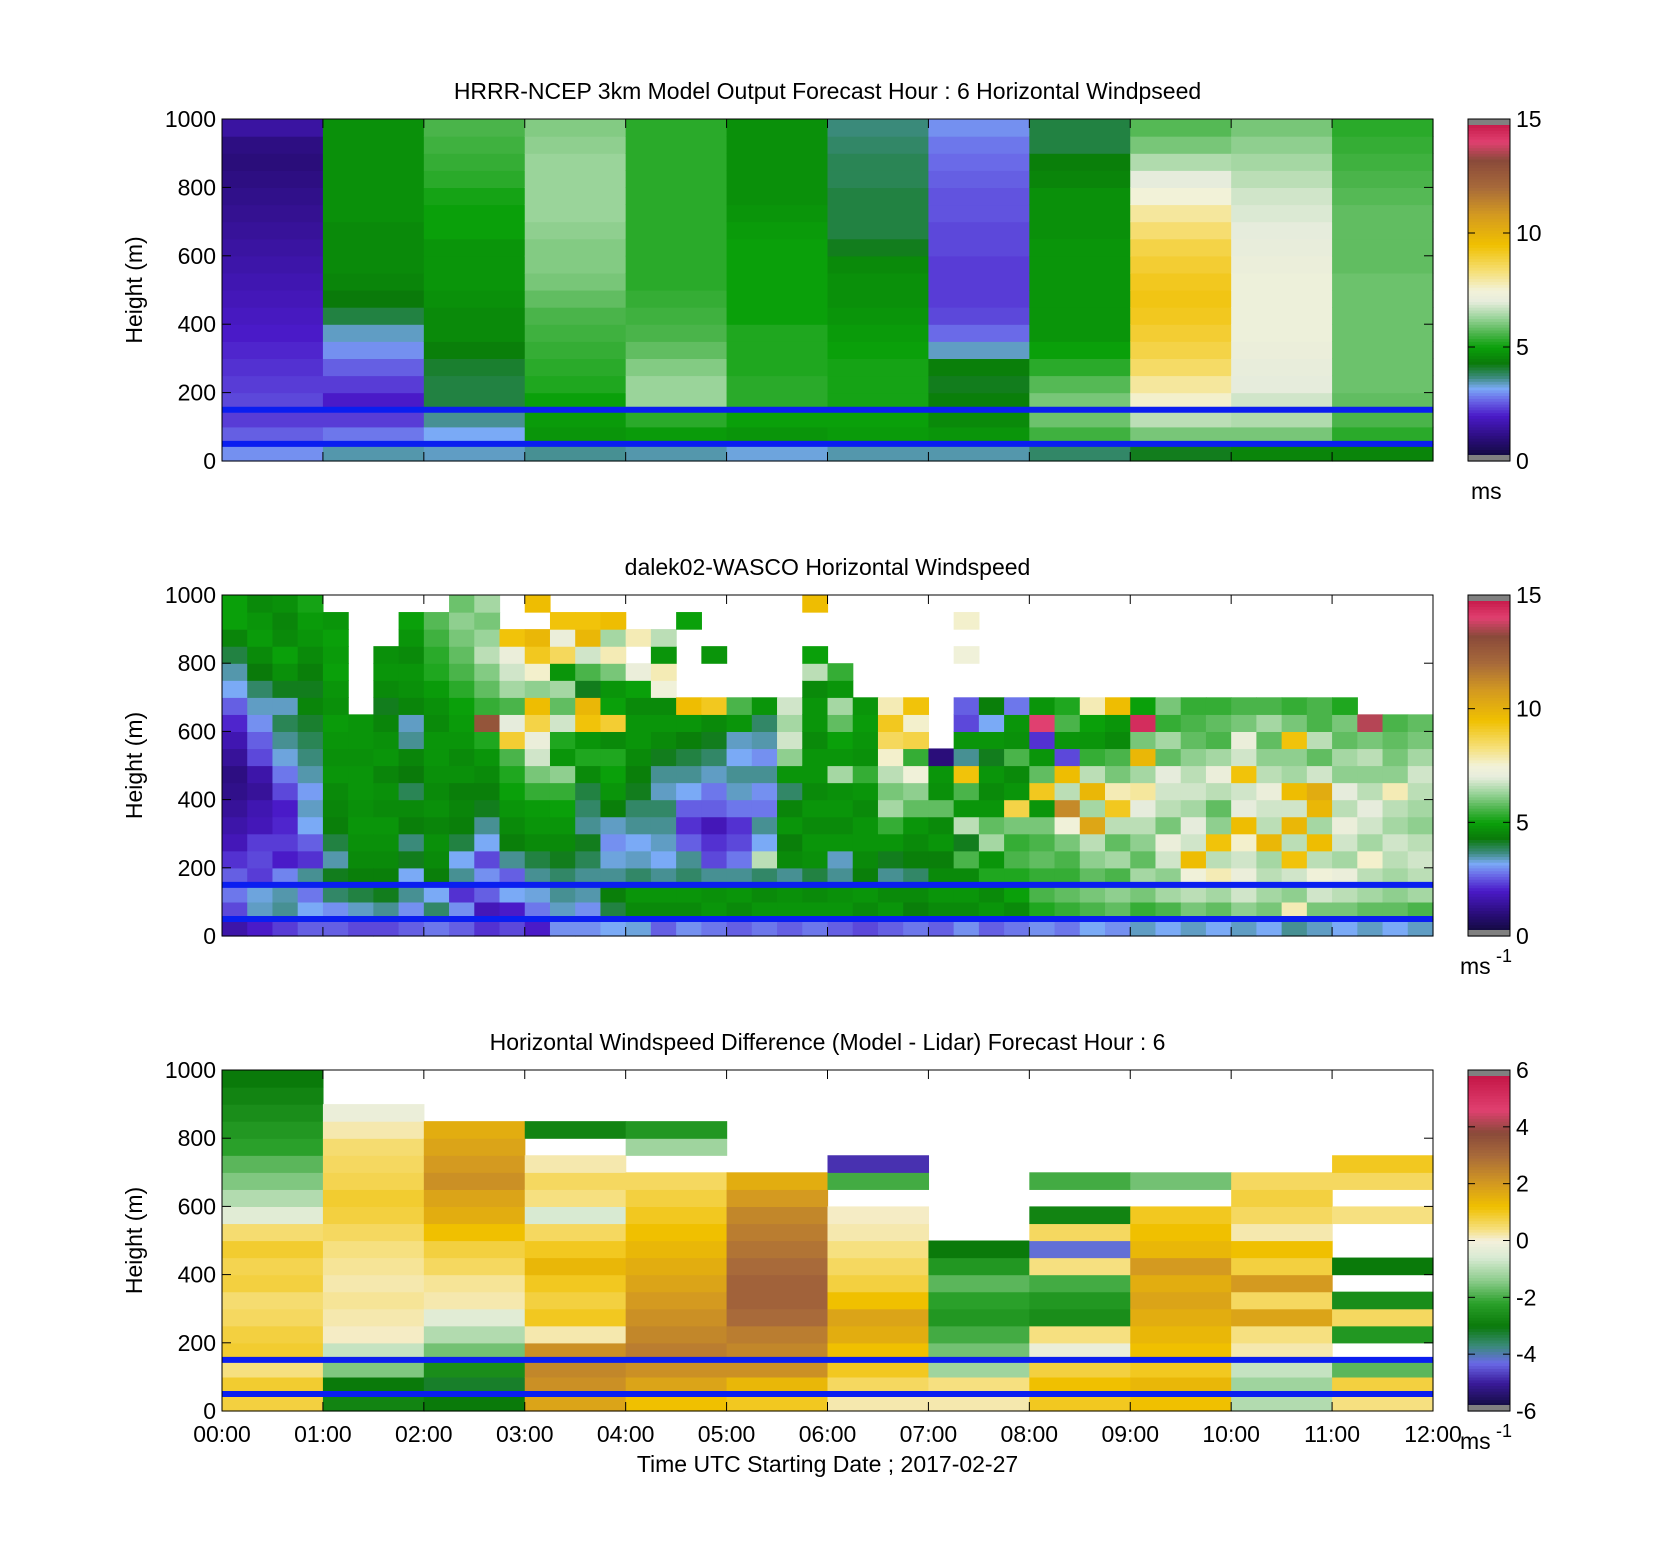  What do you see at coordinates (1526, 1354) in the screenshot?
I see `colorbar-tick-label: -4` at bounding box center [1526, 1354].